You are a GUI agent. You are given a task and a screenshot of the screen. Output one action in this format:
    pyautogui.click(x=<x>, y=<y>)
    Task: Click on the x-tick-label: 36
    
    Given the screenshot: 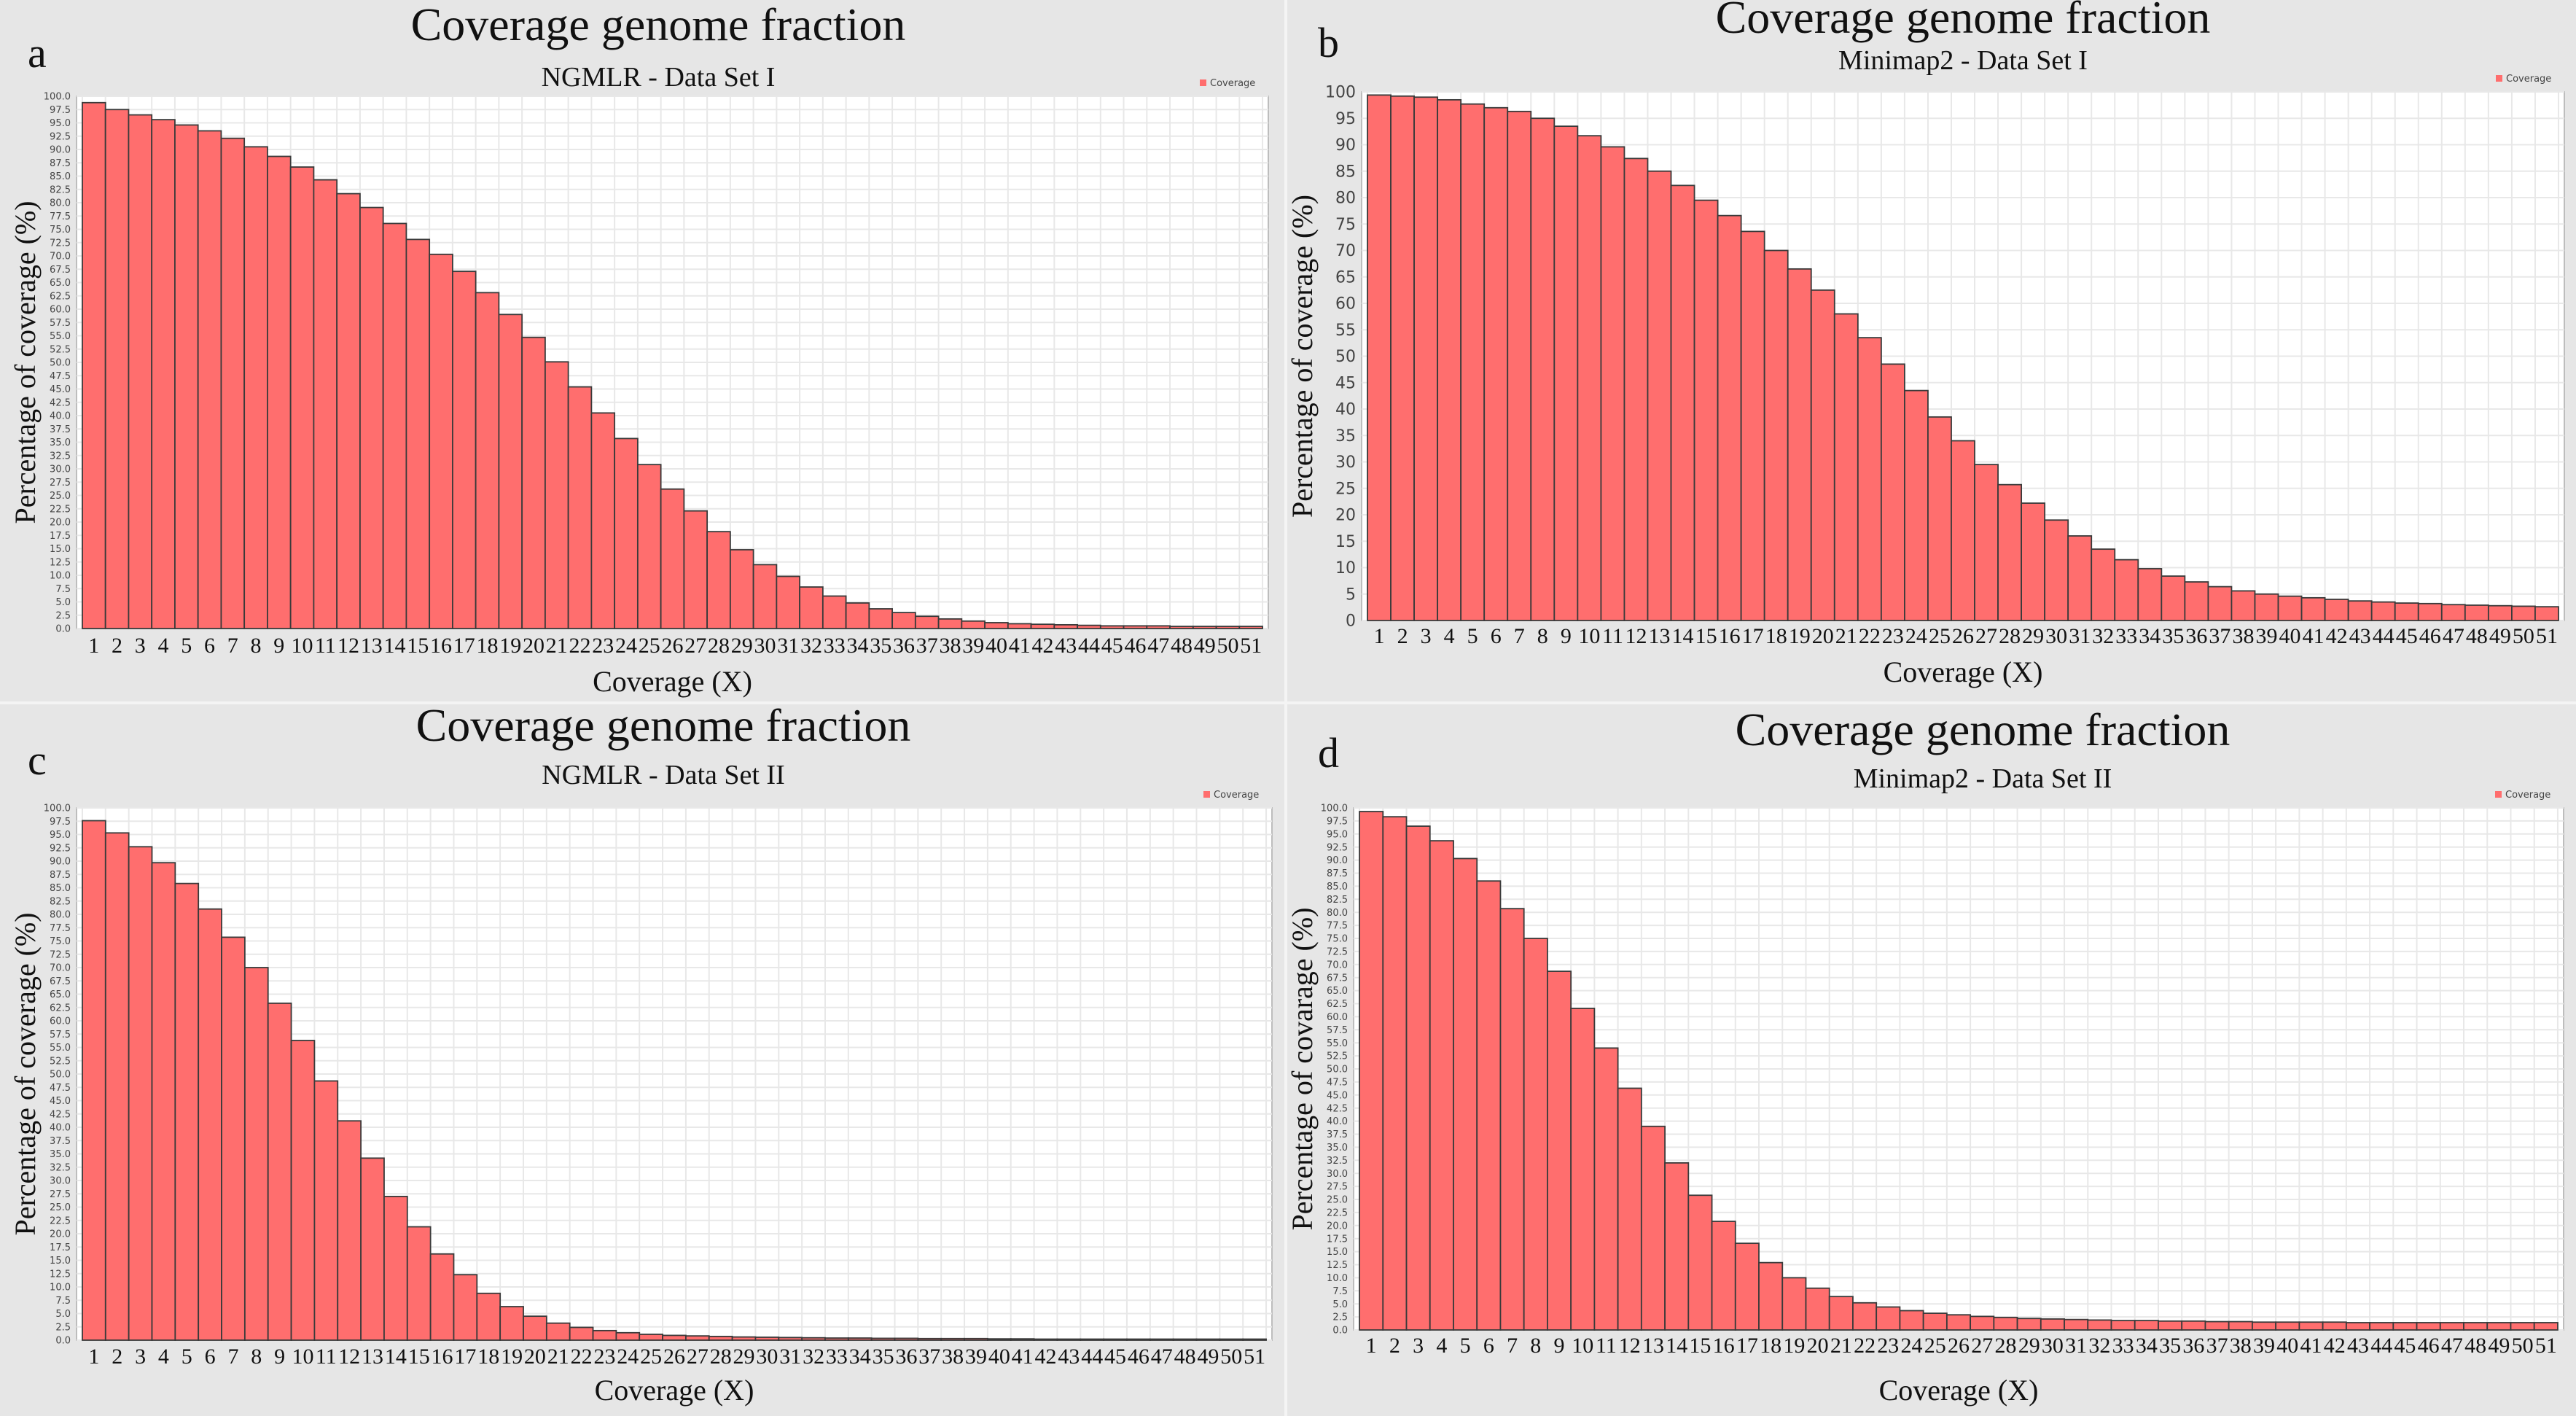 What is the action you would take?
    pyautogui.click(x=906, y=1357)
    